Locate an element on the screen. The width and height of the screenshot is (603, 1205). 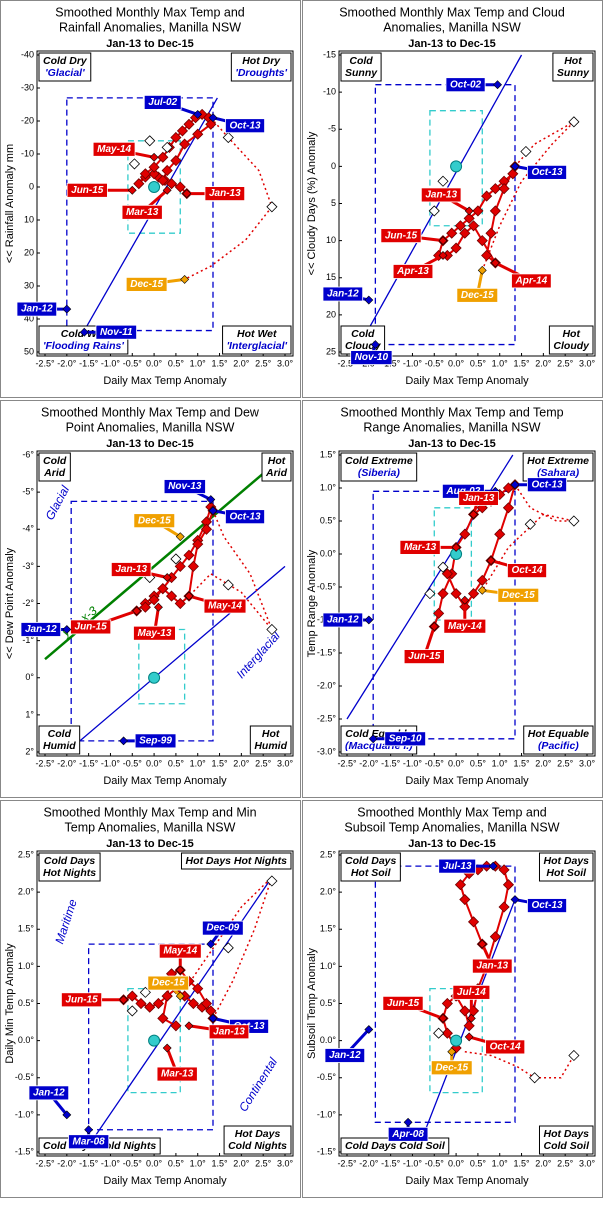
callout-label: Nov-13 is located at coordinates (185, 486).